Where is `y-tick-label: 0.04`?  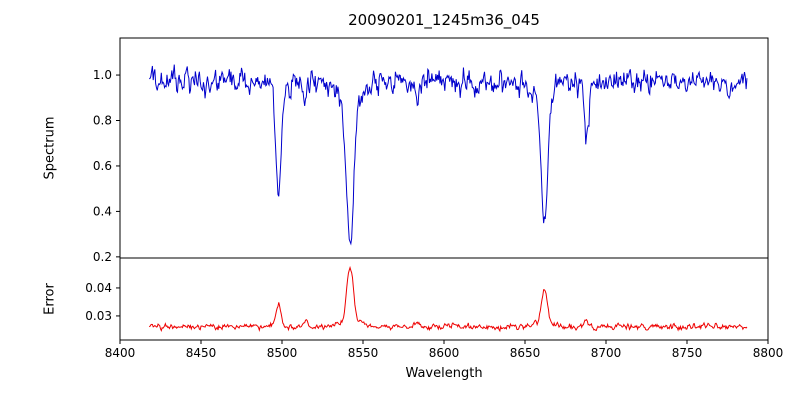
y-tick-label: 0.04 is located at coordinates (98, 288).